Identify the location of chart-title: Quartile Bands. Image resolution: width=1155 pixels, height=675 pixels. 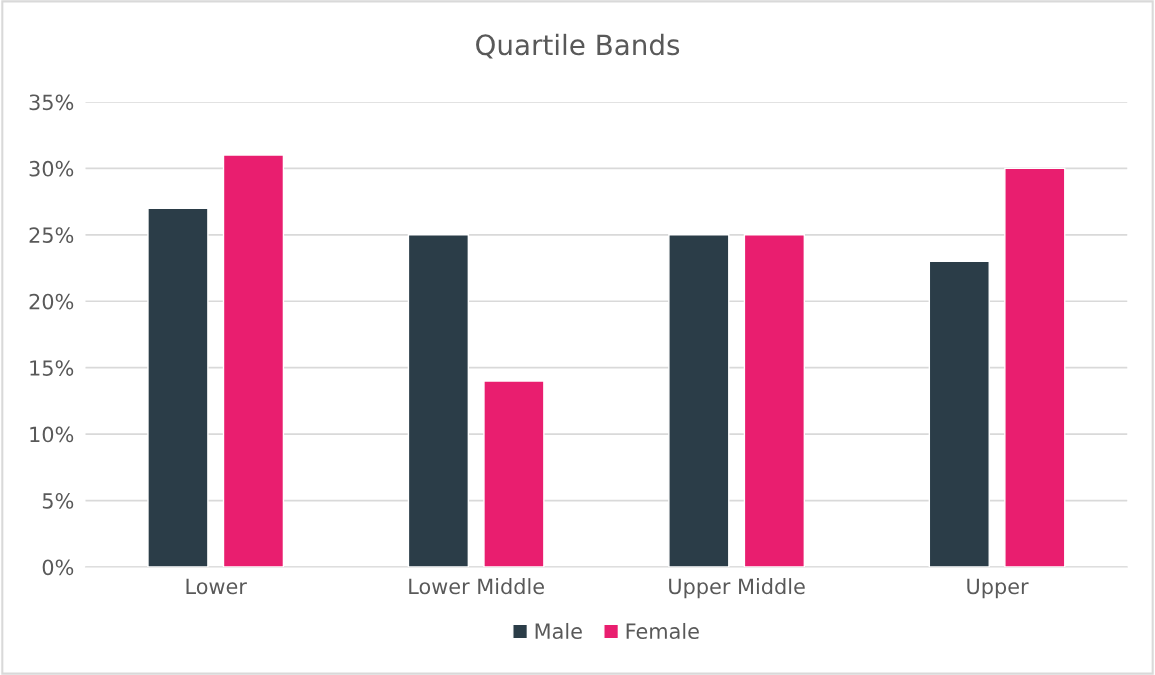
(578, 46).